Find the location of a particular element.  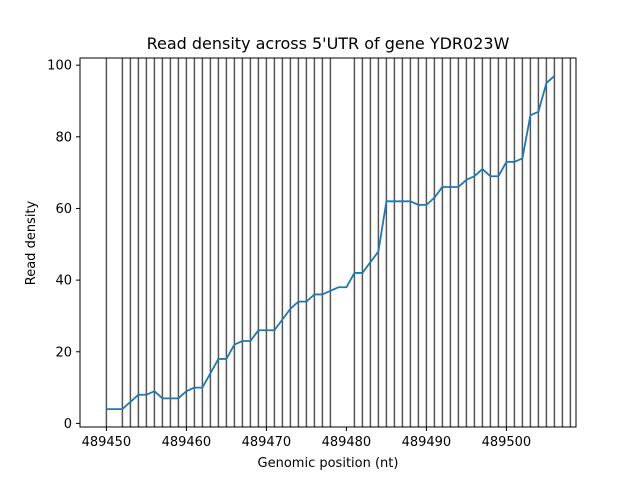

y-axis-ticks: 0 20 40 60 80 100 is located at coordinates (63, 245).